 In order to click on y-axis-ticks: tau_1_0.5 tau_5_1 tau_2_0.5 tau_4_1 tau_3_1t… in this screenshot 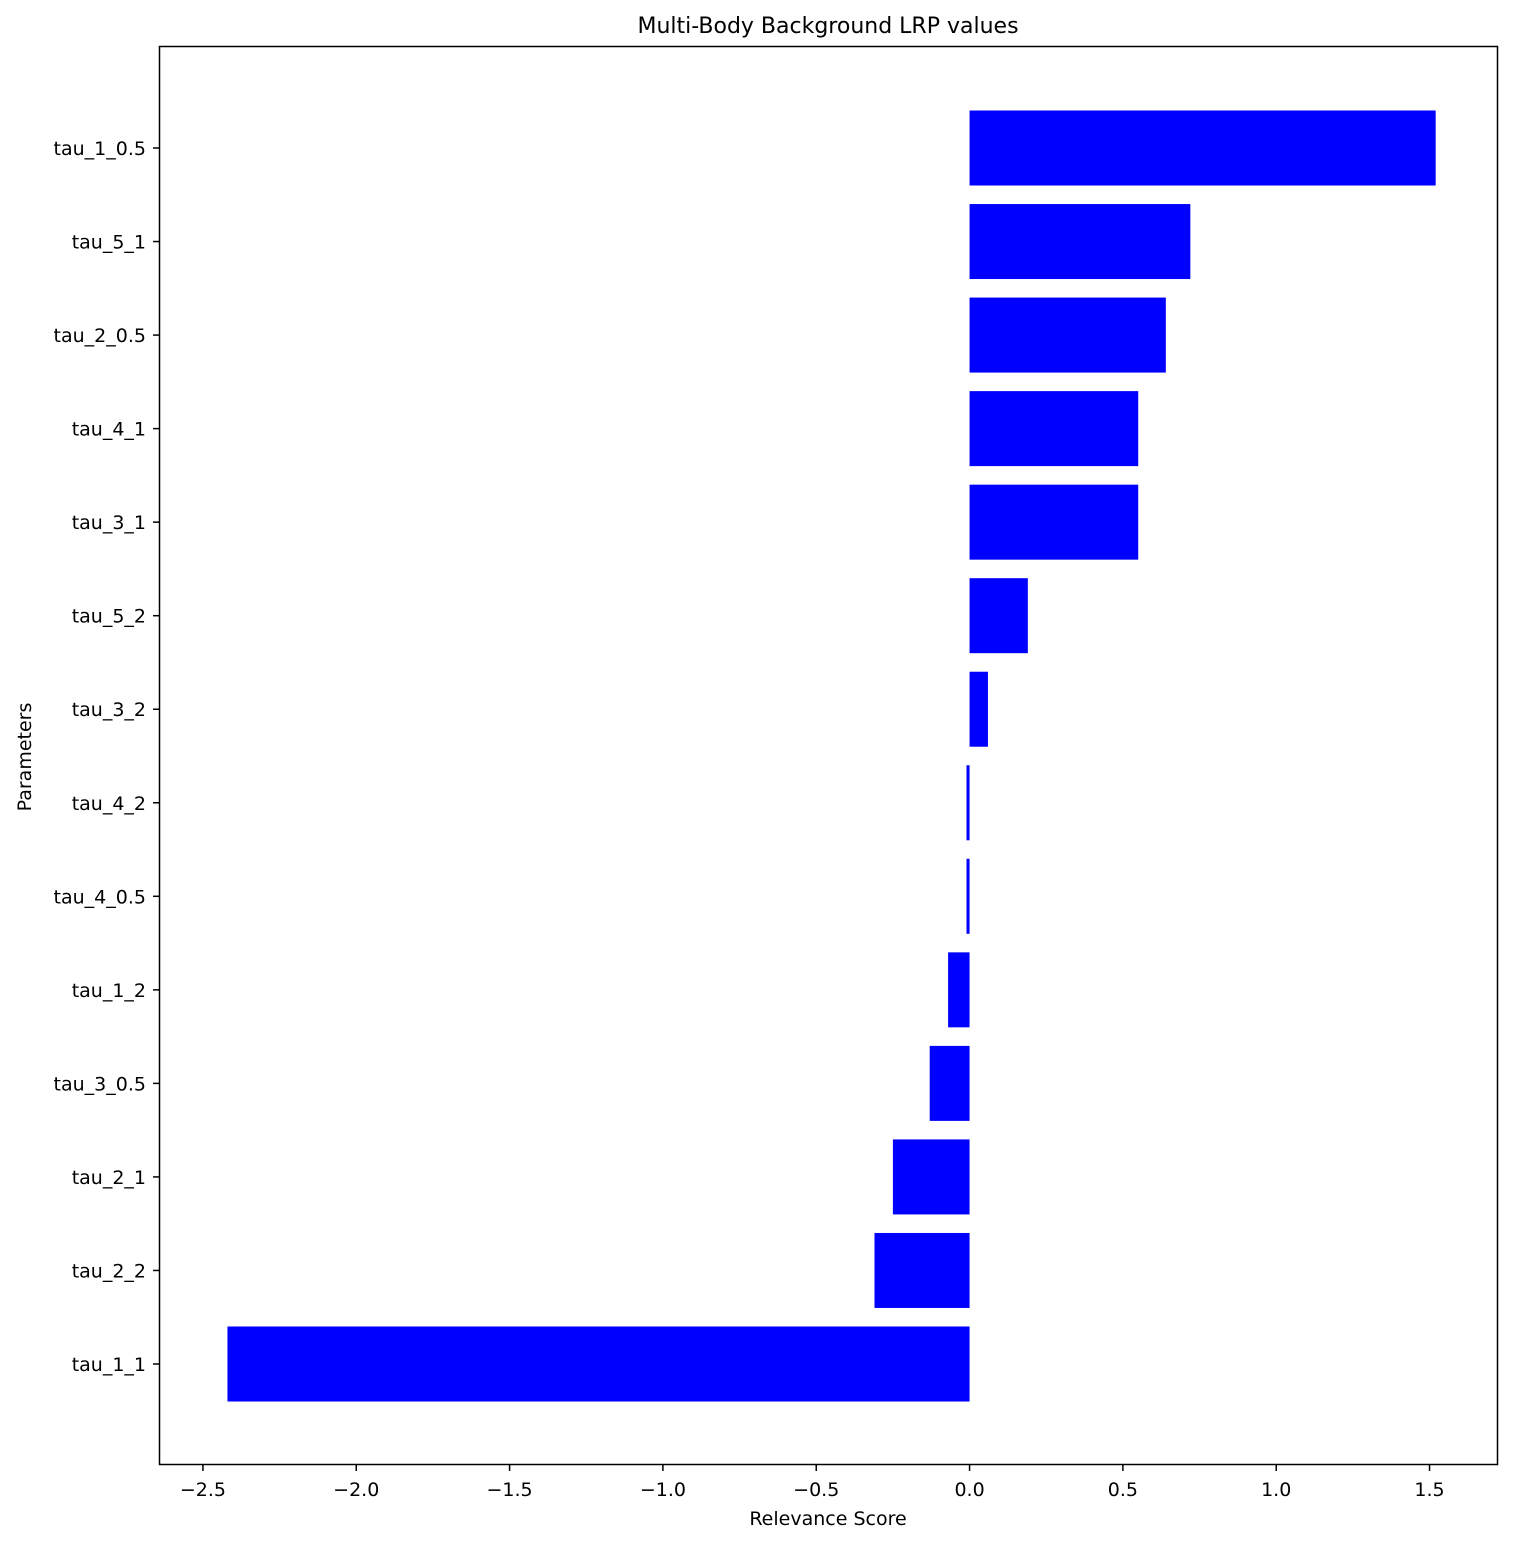, I will do `click(107, 757)`.